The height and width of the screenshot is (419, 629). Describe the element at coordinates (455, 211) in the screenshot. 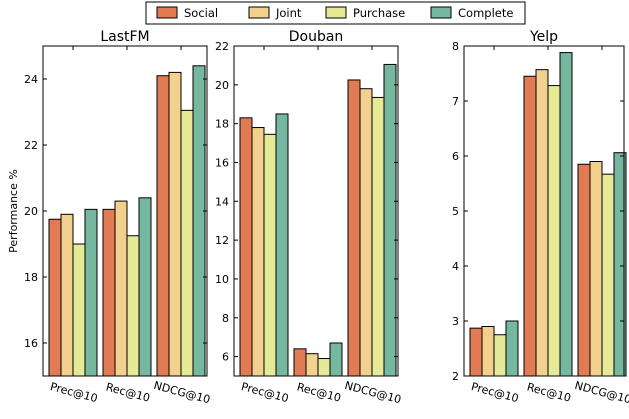

I see `y-tick-label: 5` at that location.